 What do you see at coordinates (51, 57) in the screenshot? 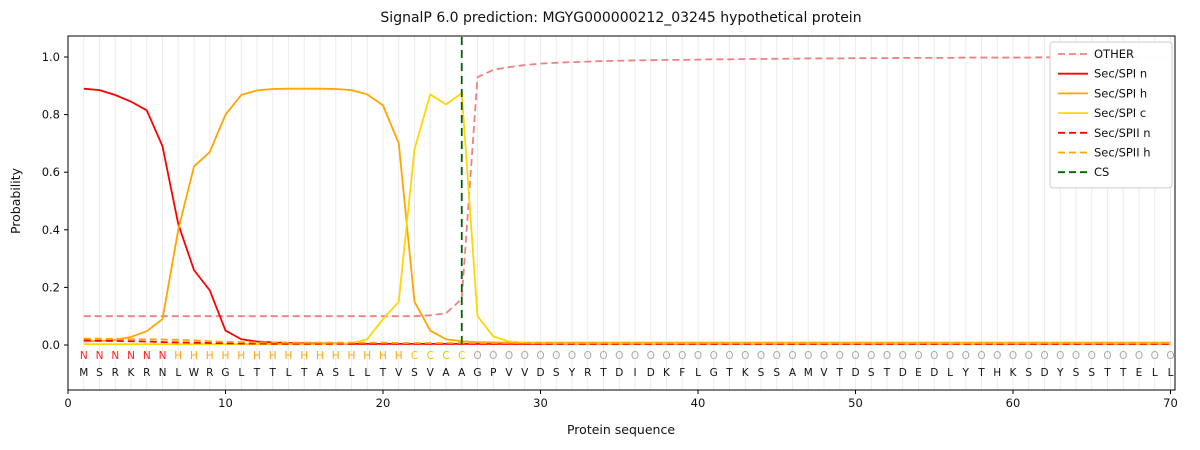
I see `y-tick-label: 1.0` at bounding box center [51, 57].